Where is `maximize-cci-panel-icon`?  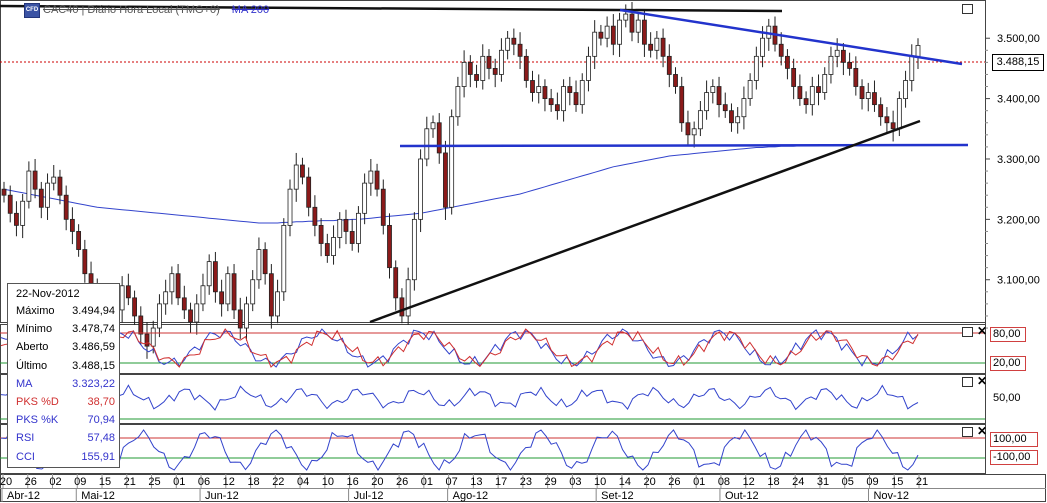 maximize-cci-panel-icon is located at coordinates (967, 432).